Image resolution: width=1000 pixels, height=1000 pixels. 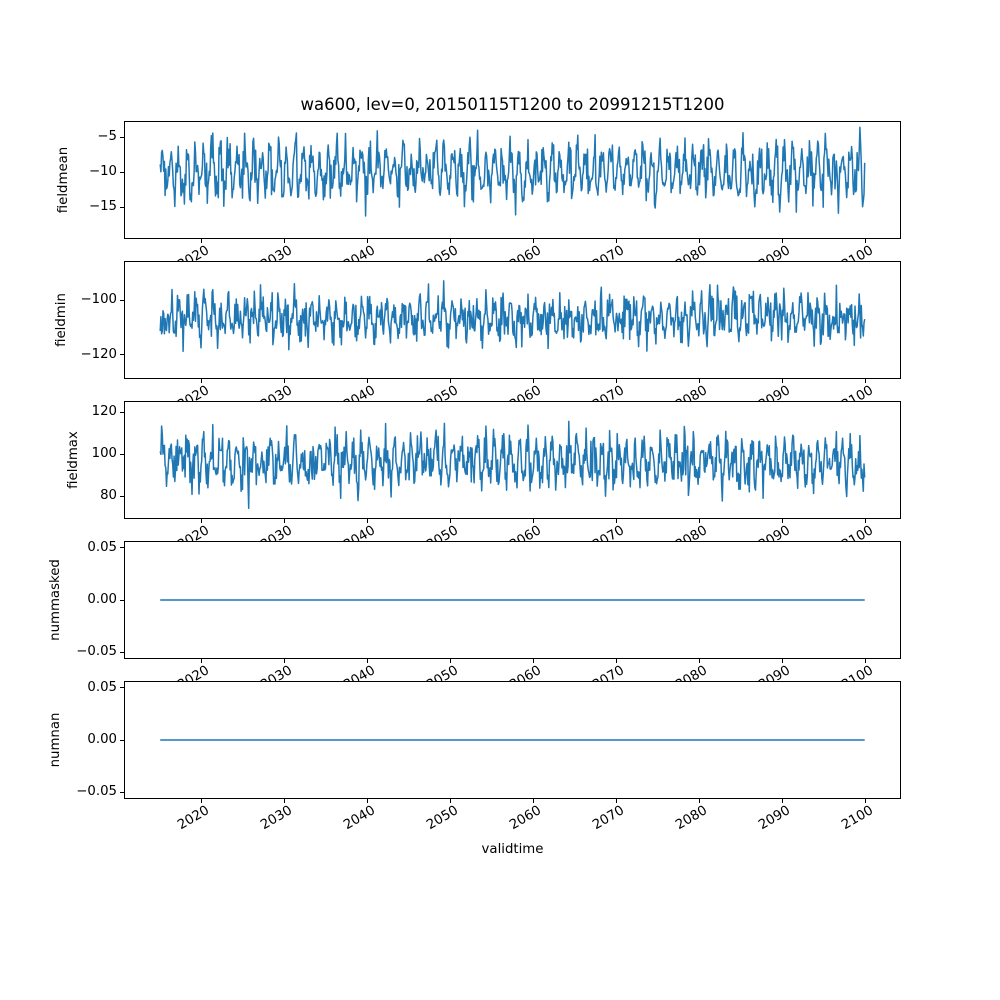 I want to click on x-tick-label: 2100, so click(x=858, y=818).